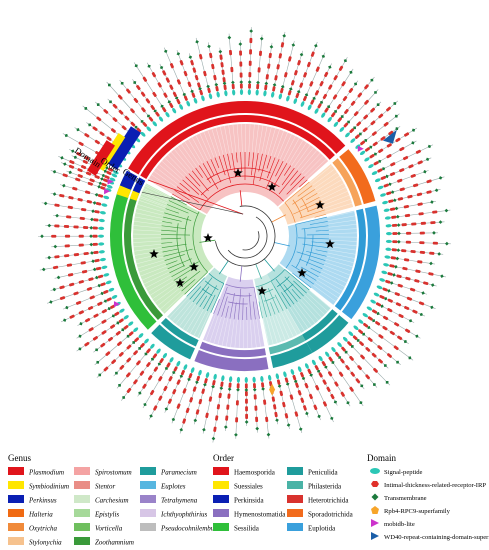  I want to click on legend-domain-hexagon-icon, so click(375, 484).